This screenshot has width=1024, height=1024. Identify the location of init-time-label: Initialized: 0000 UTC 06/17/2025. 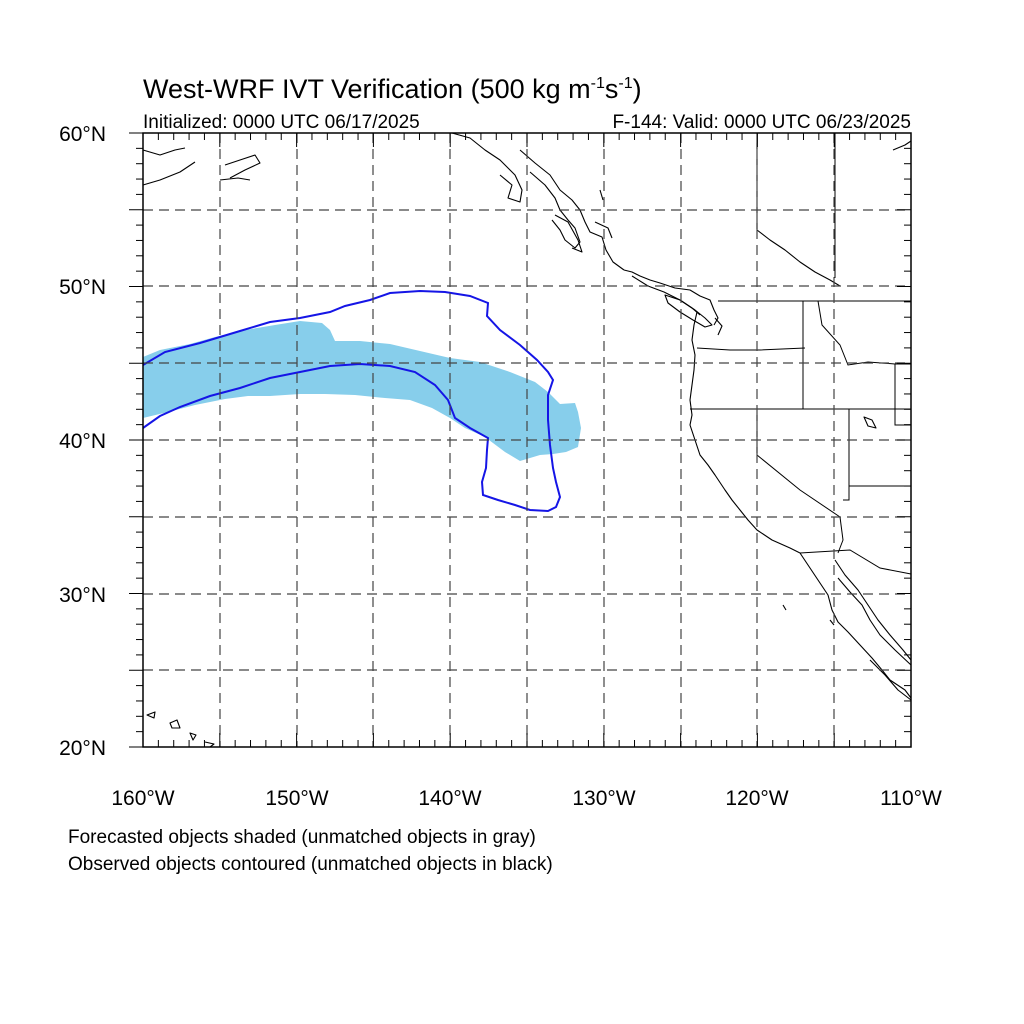
(281, 122).